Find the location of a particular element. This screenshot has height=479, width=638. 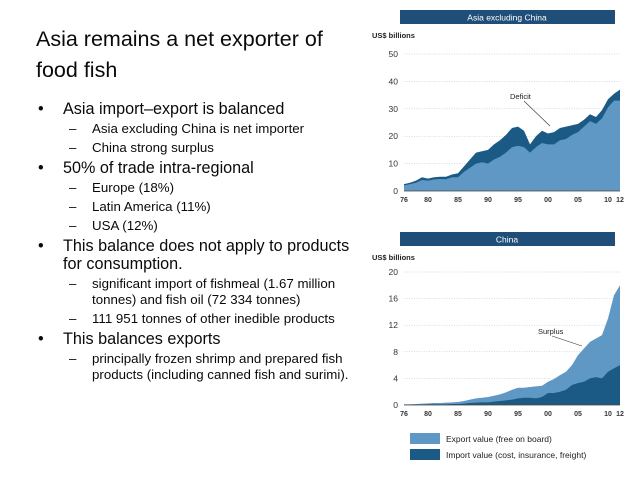

bullet-item: • Asia import–export is balanced is located at coordinates (161, 109).